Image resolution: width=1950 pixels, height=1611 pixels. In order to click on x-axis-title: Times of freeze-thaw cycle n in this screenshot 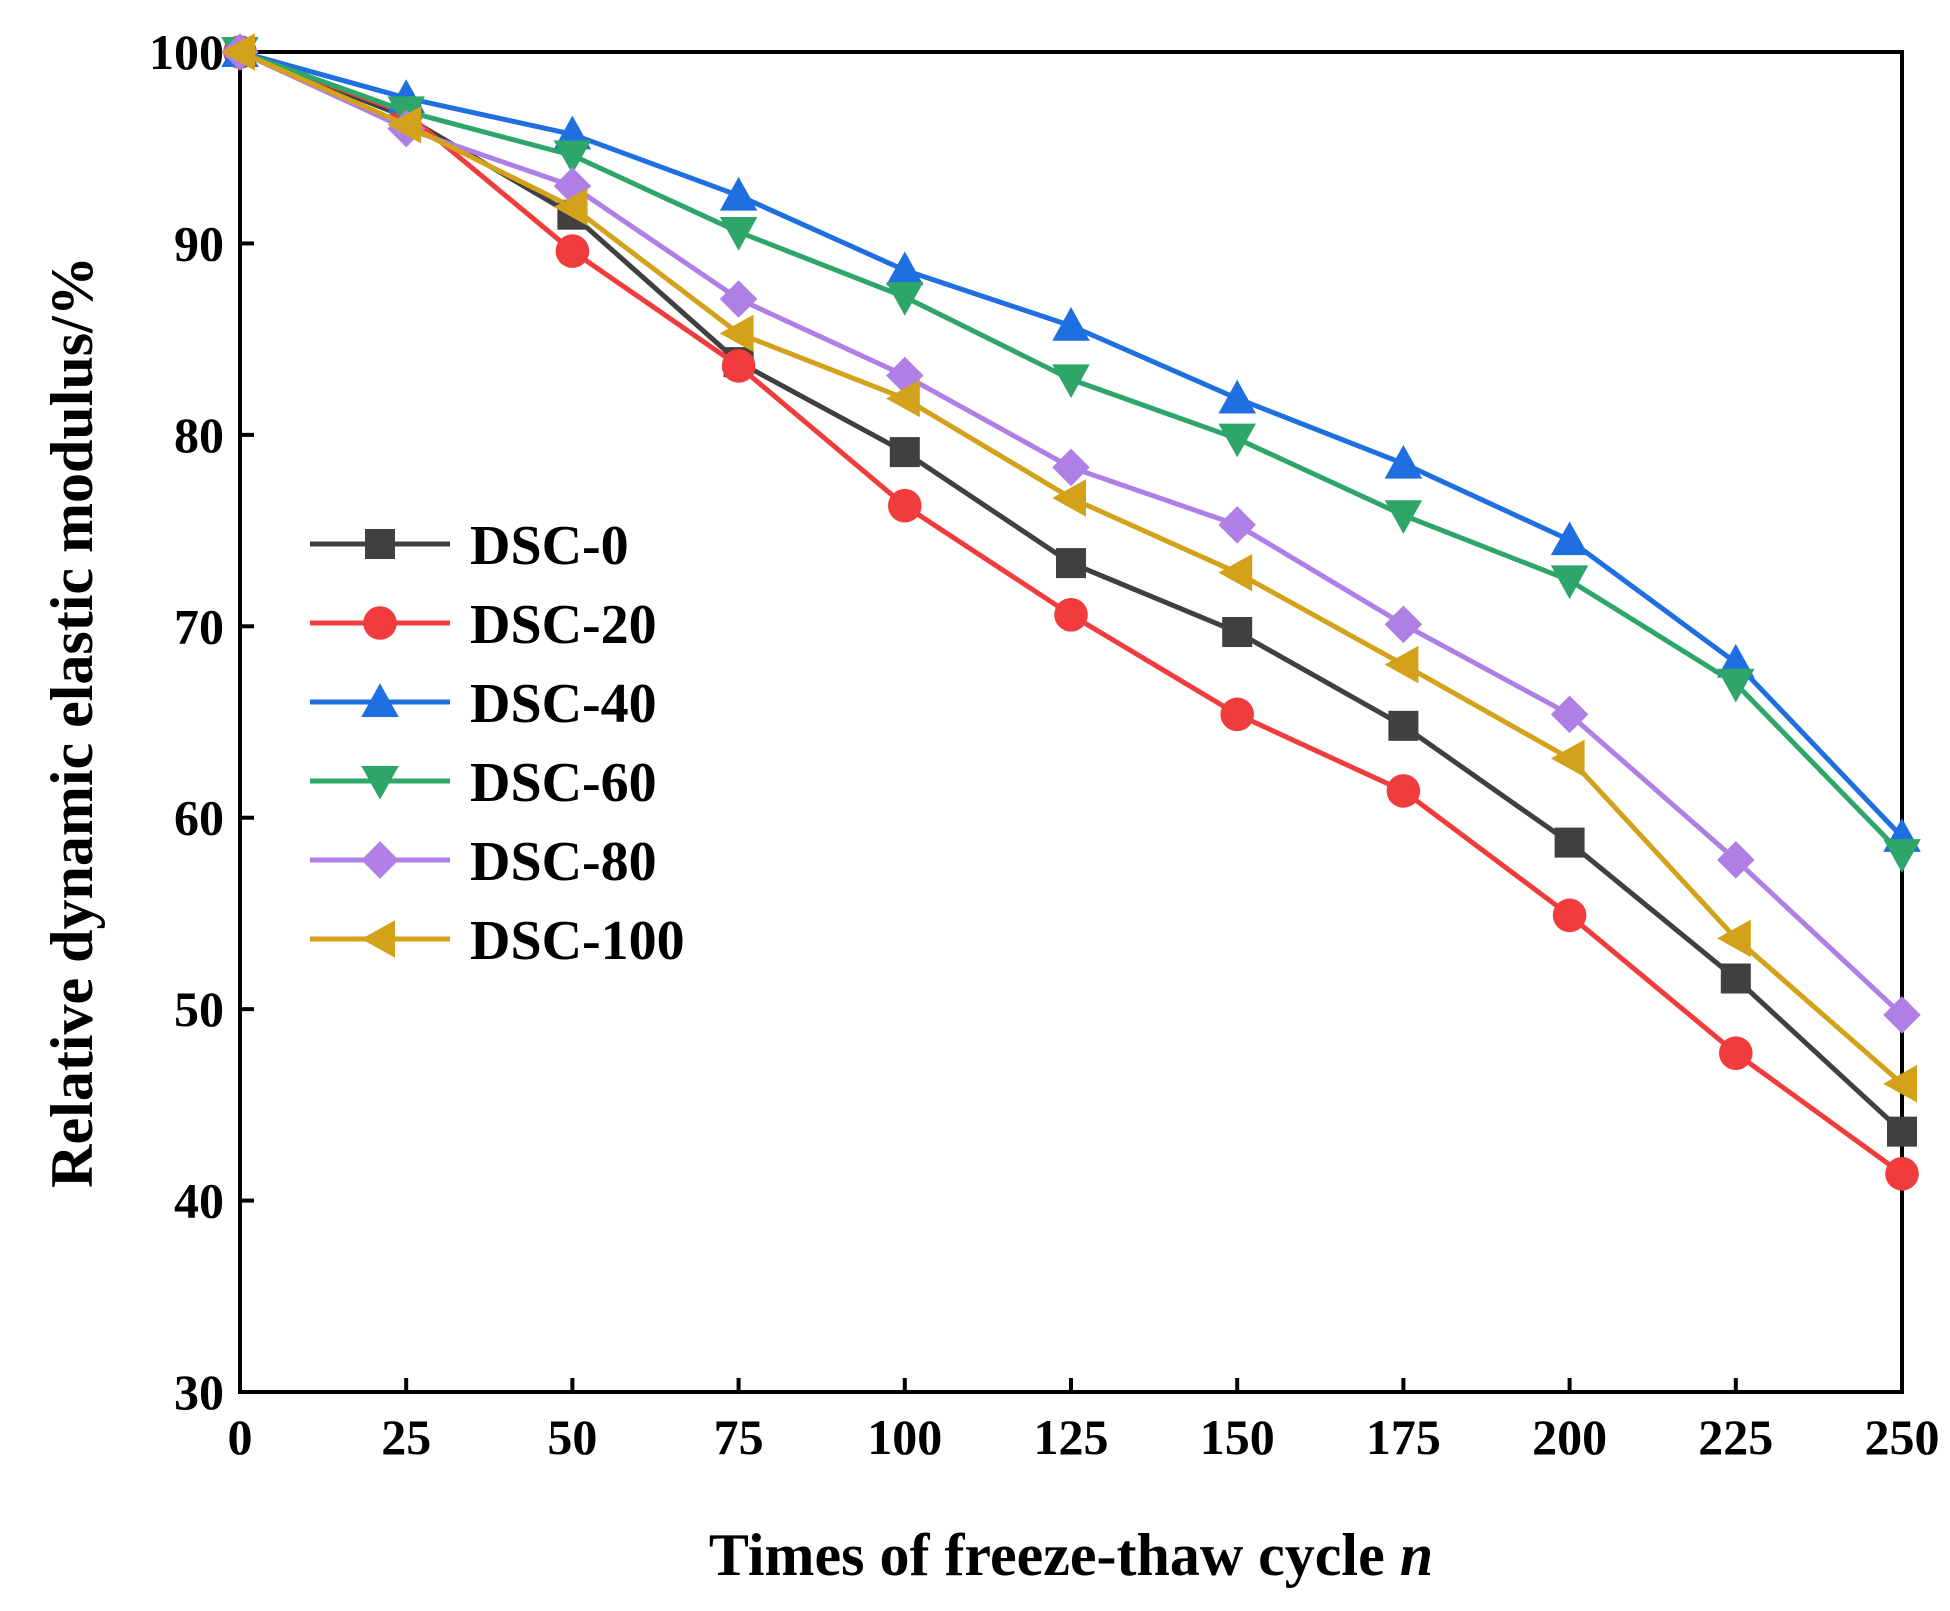, I will do `click(1071, 1555)`.